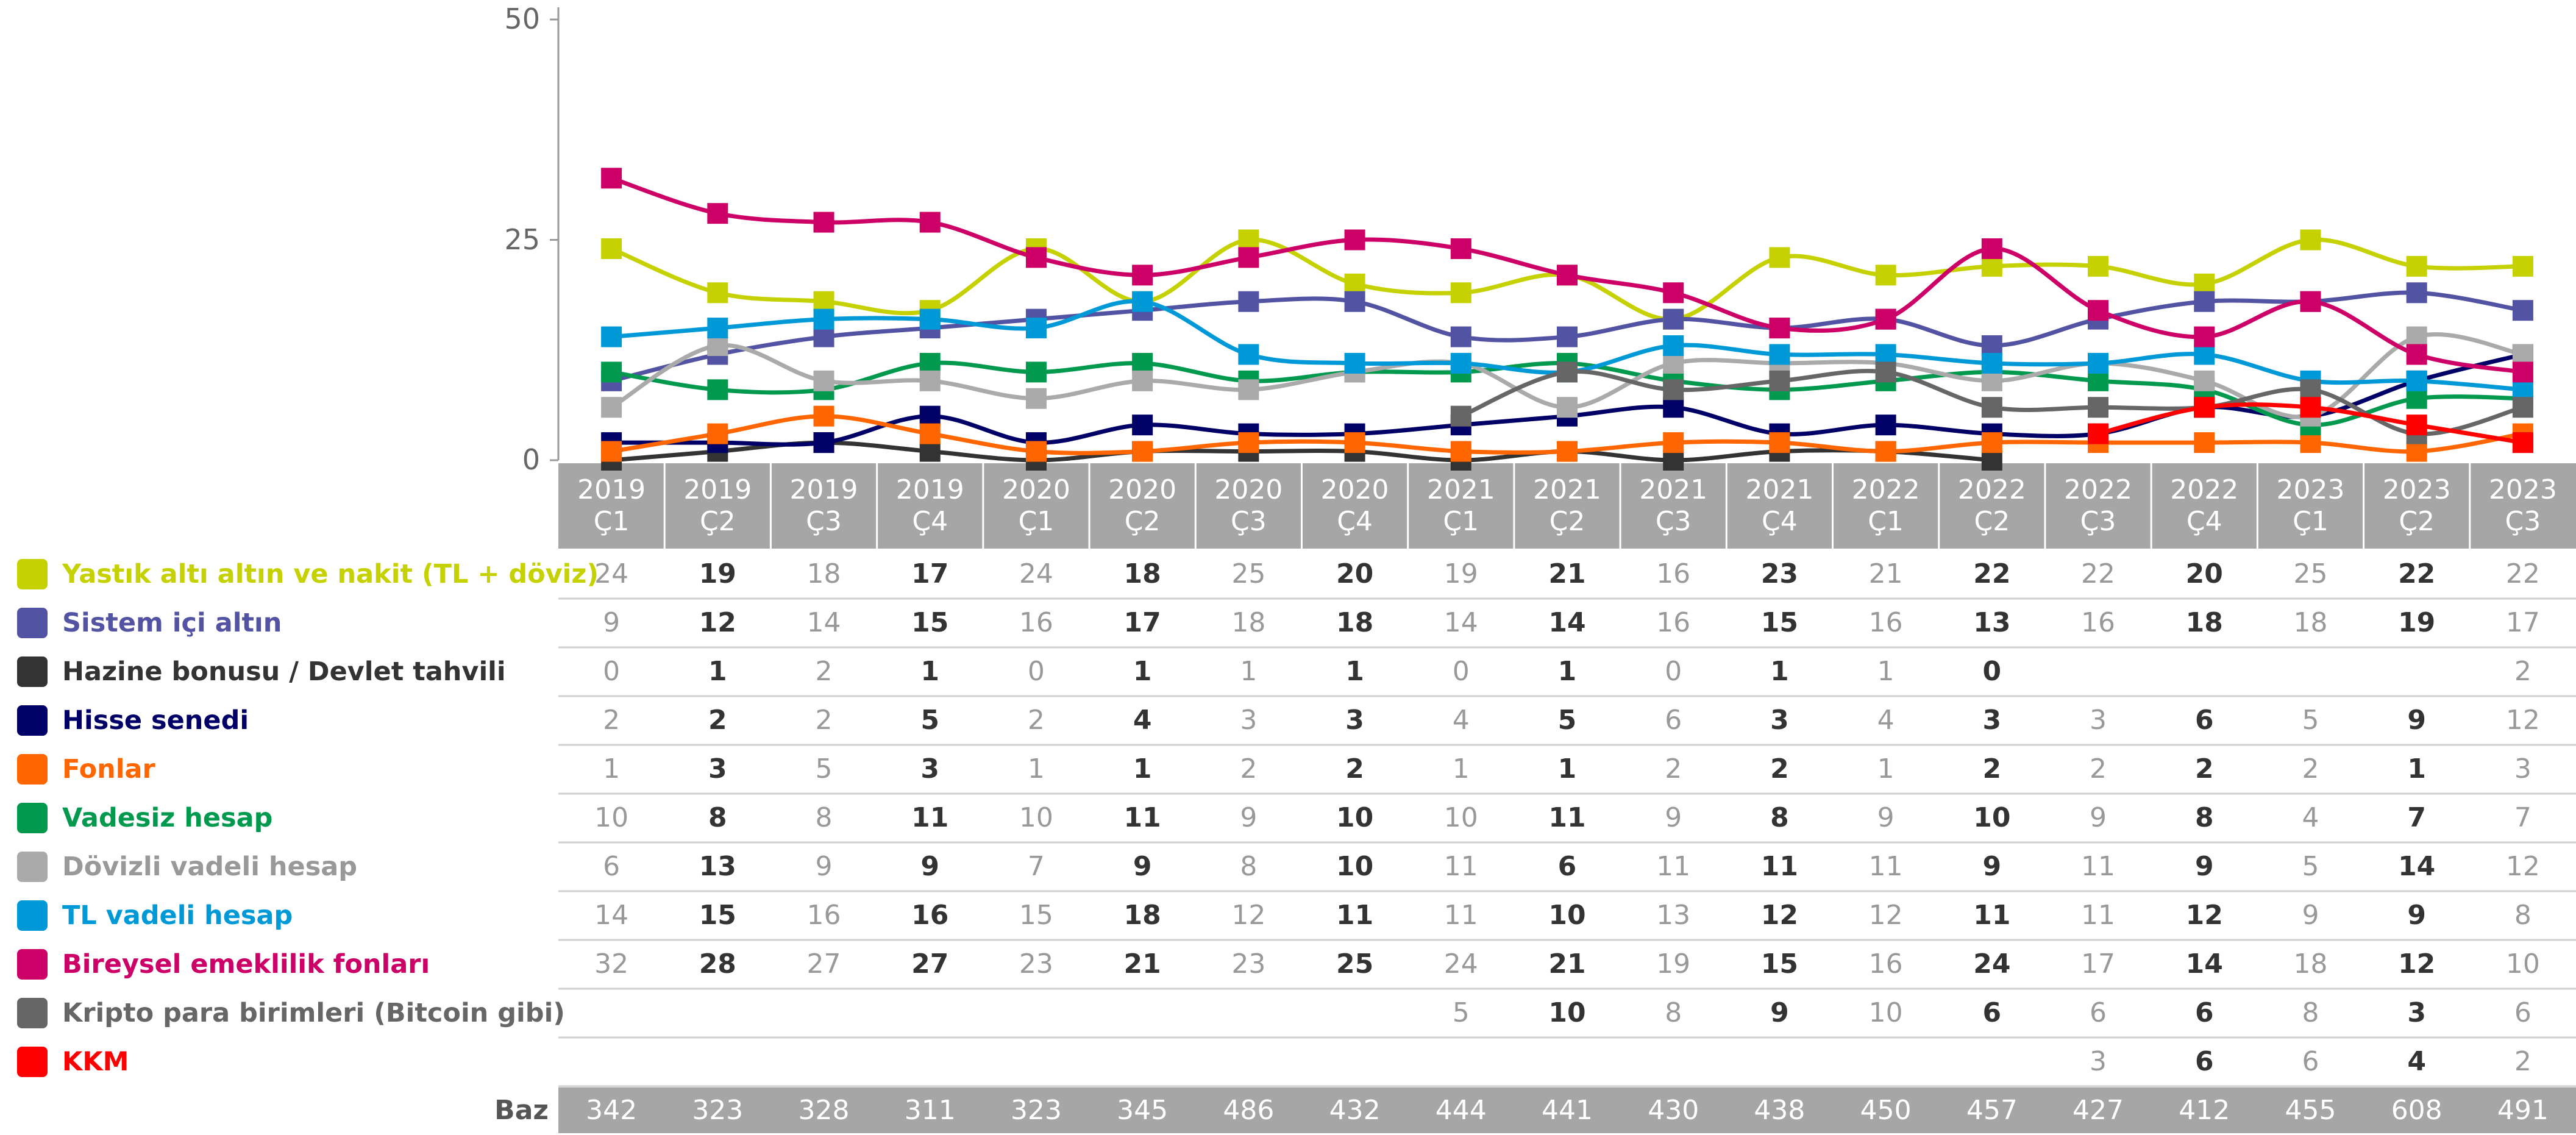  What do you see at coordinates (155, 720) in the screenshot?
I see `legend-label: Hisse senedi` at bounding box center [155, 720].